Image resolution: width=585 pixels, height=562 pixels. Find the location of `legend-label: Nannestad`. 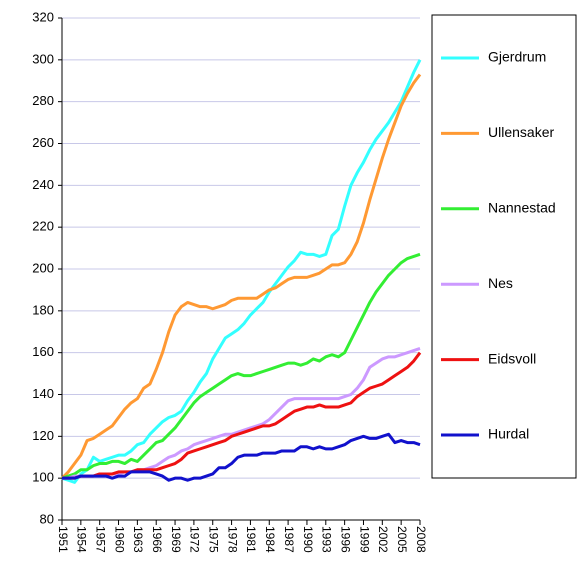

legend-label: Nannestad is located at coordinates (522, 208).